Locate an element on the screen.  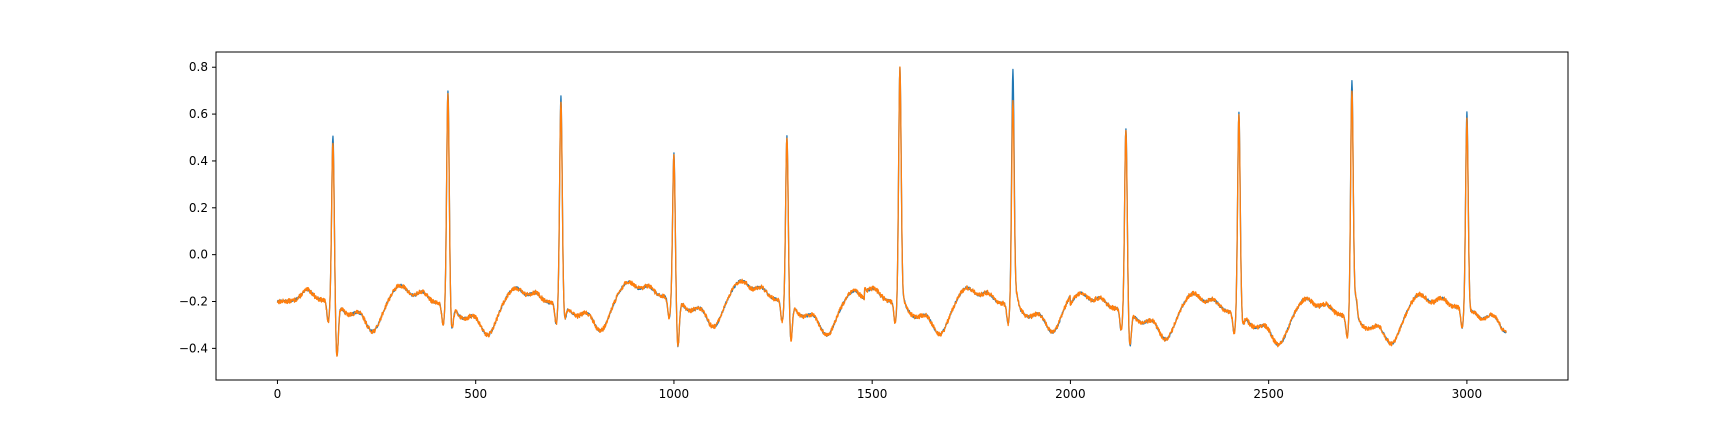
y-tick-label: 0.2 is located at coordinates (198, 208).